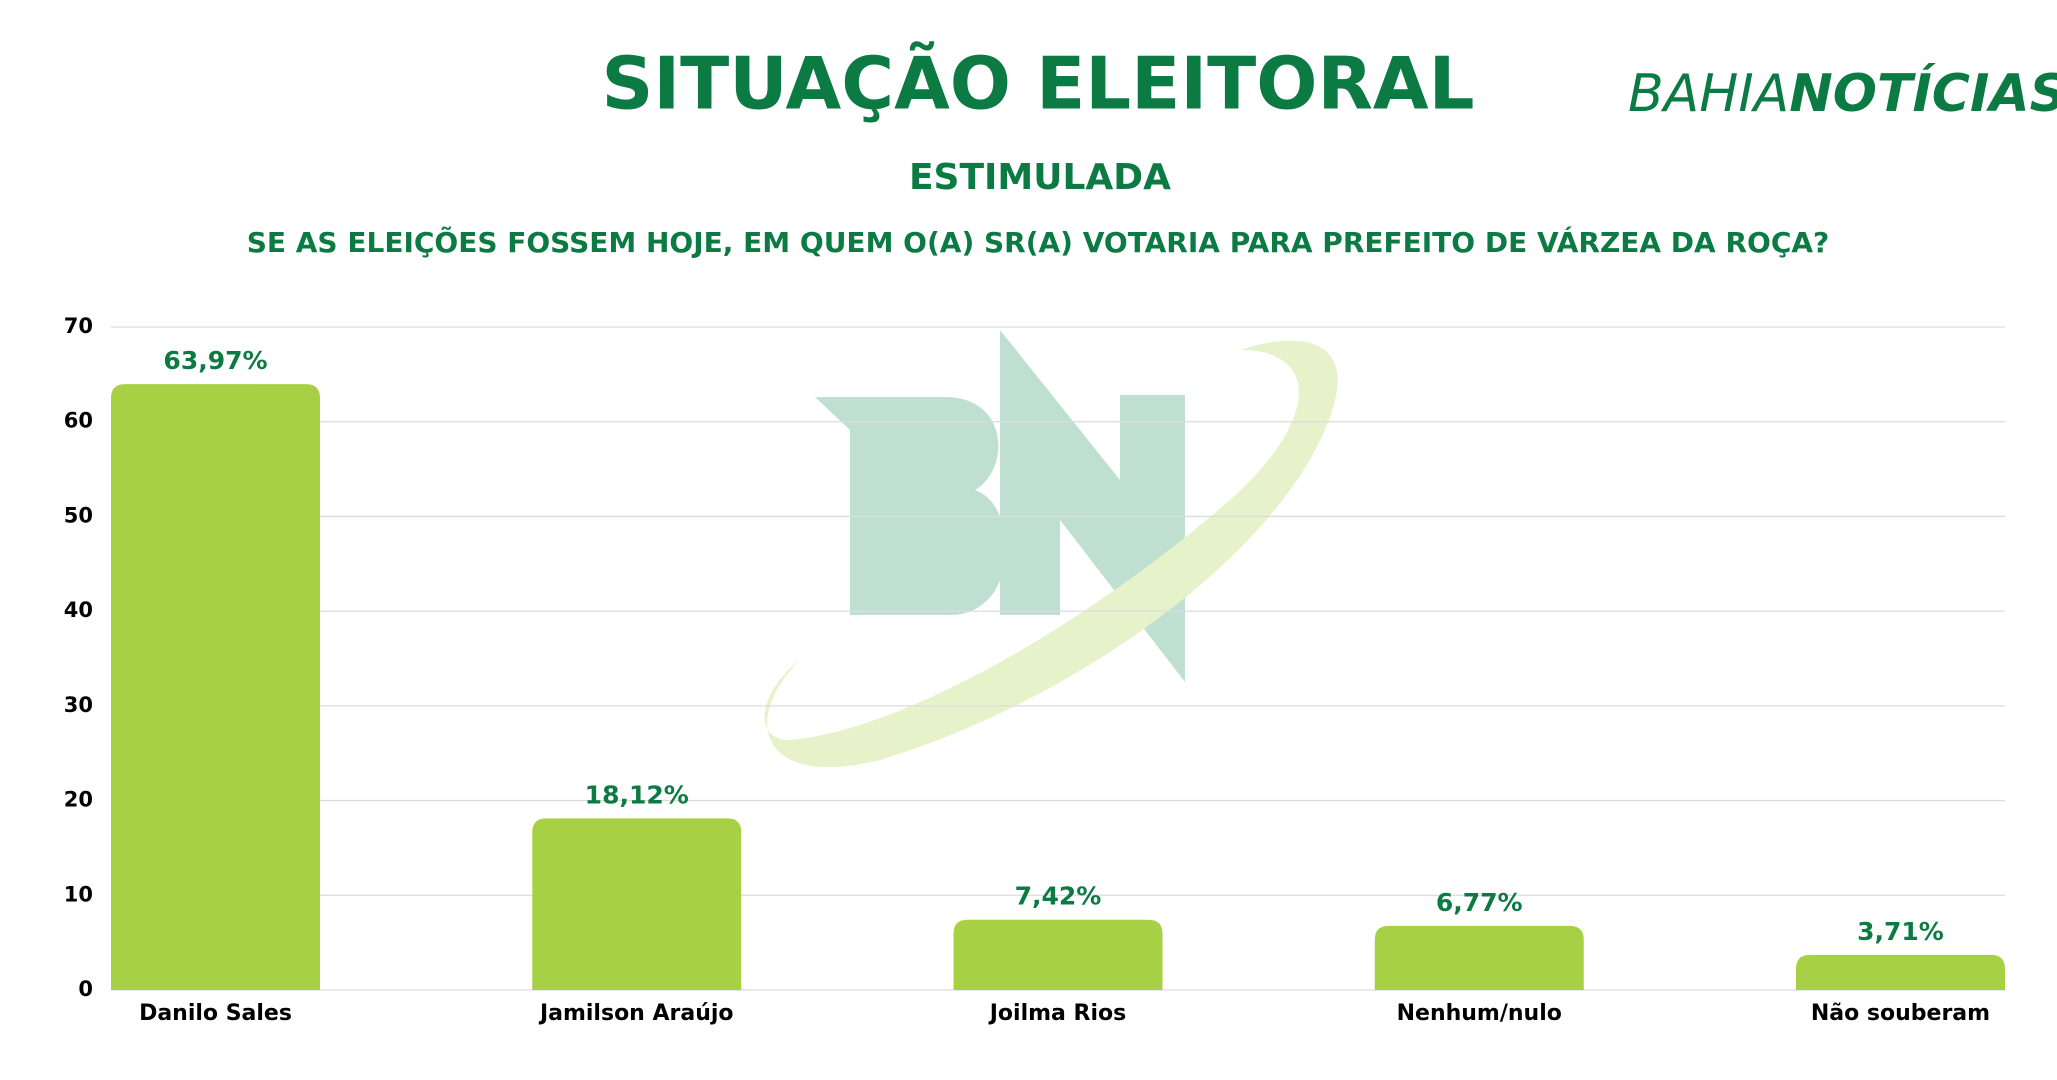 This screenshot has width=2057, height=1080. Describe the element at coordinates (1900, 1013) in the screenshot. I see `x-tick-label: Não souberam` at that location.